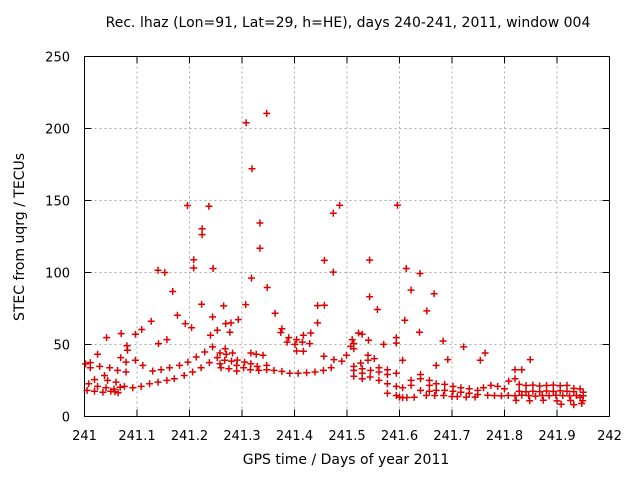  I want to click on x-tick-label: 241.2, so click(189, 436).